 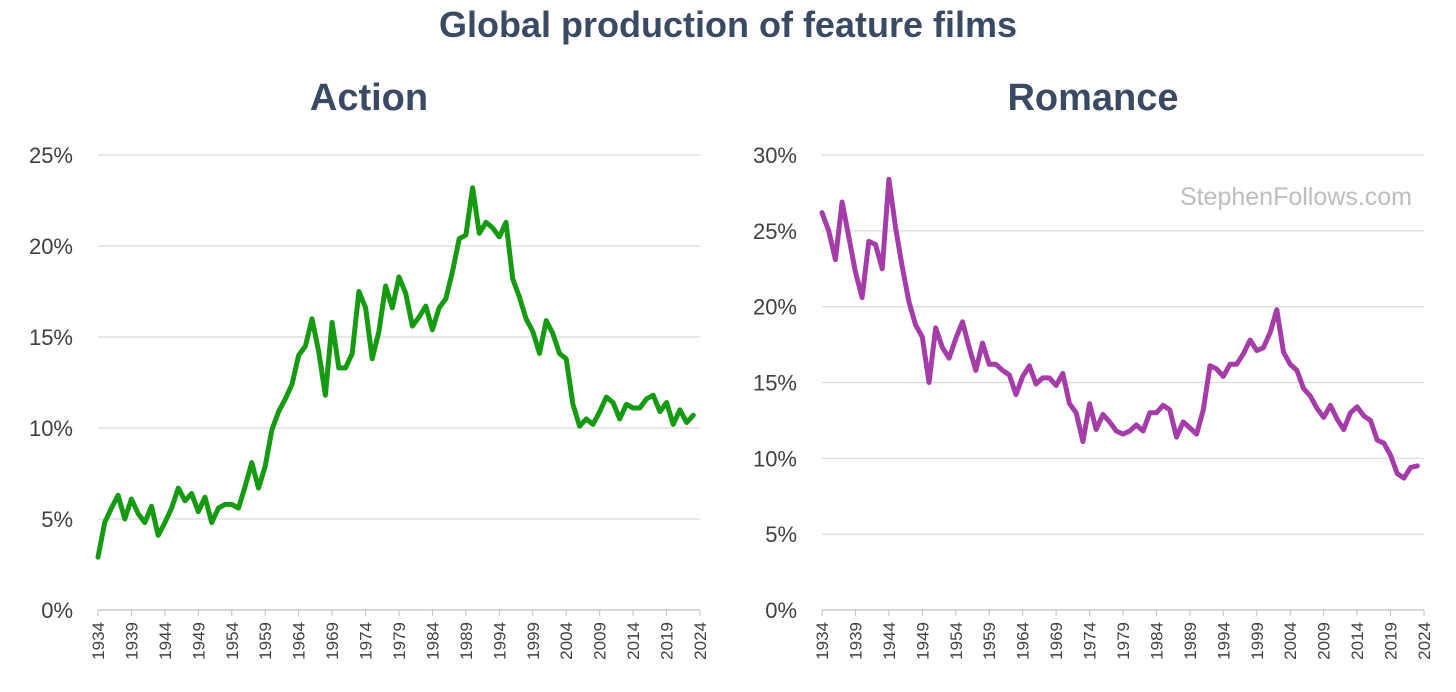 I want to click on romance-chart-title: Romance, so click(x=1092, y=98).